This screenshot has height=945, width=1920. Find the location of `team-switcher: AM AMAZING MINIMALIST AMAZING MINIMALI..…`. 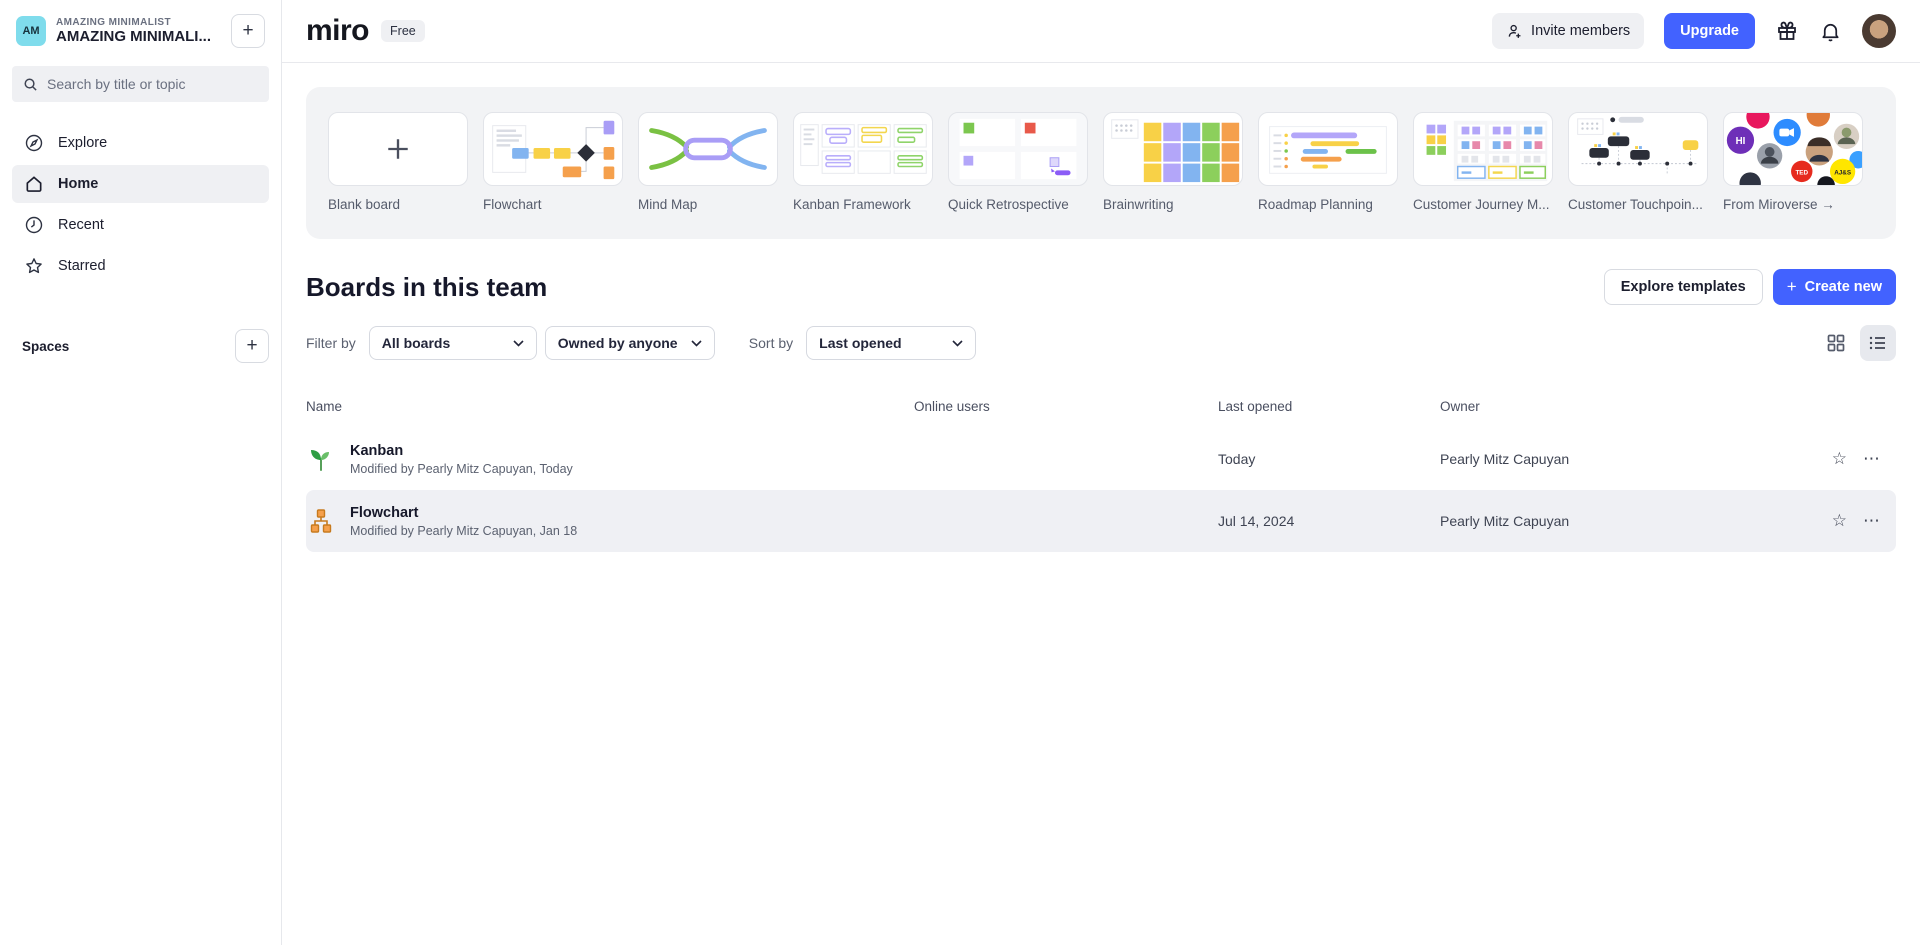

team-switcher: AM AMAZING MINIMALIST AMAZING MINIMALI..… is located at coordinates (140, 31).